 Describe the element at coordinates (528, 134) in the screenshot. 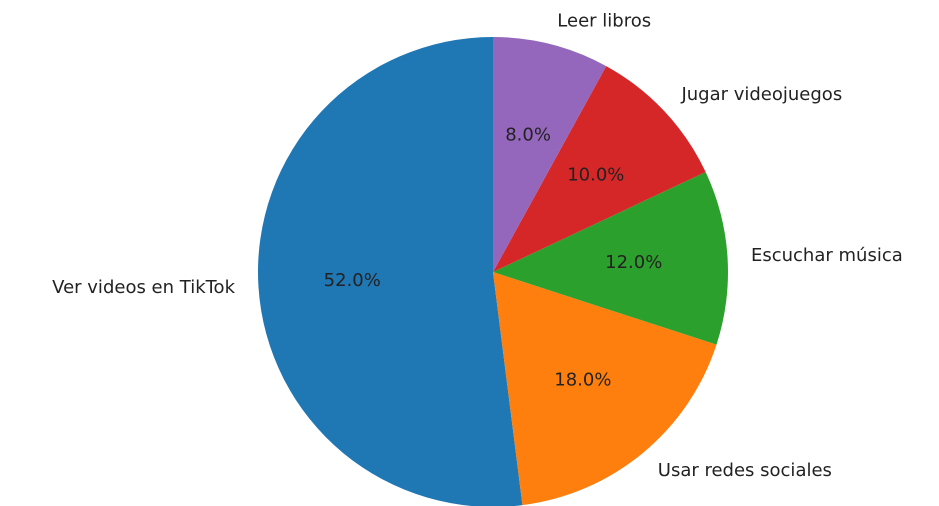

I see `value-label: 8.0%` at that location.